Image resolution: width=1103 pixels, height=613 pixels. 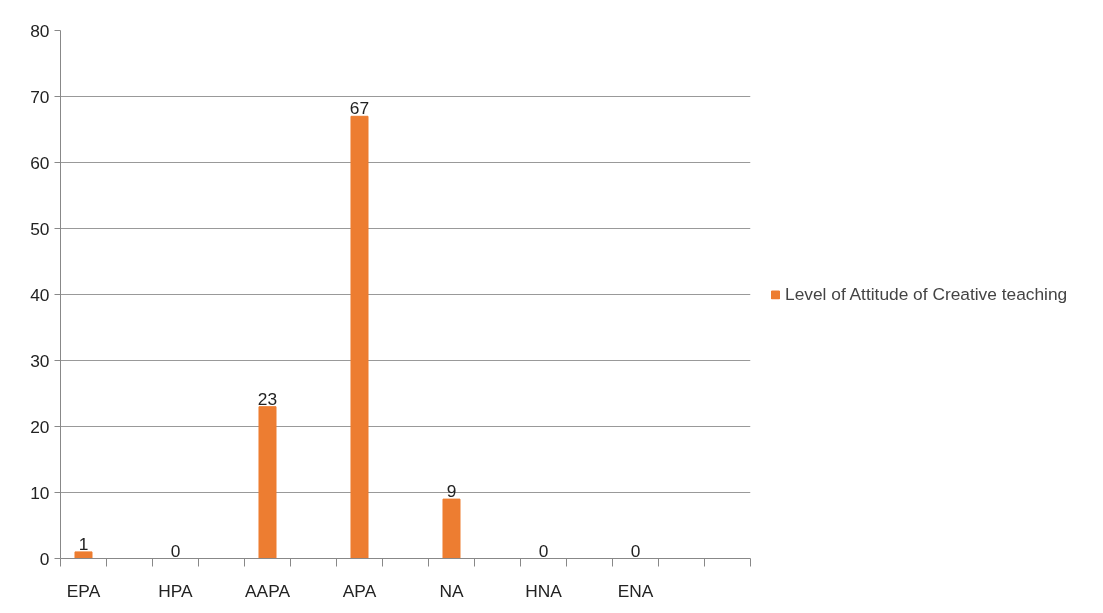 I want to click on y-tick-label: 70, so click(x=40, y=96).